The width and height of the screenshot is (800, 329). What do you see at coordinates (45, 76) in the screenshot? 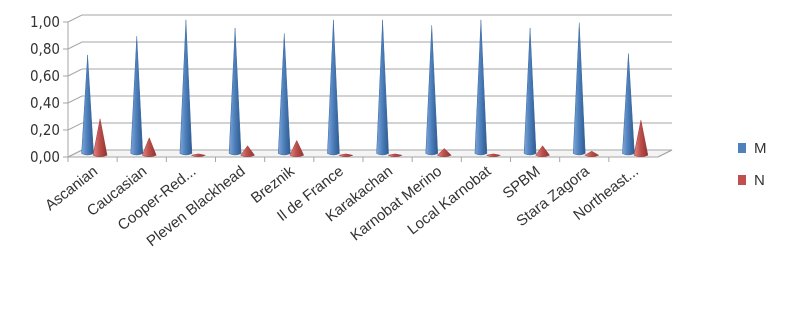
I see `y-tick-label: 0,60` at bounding box center [45, 76].